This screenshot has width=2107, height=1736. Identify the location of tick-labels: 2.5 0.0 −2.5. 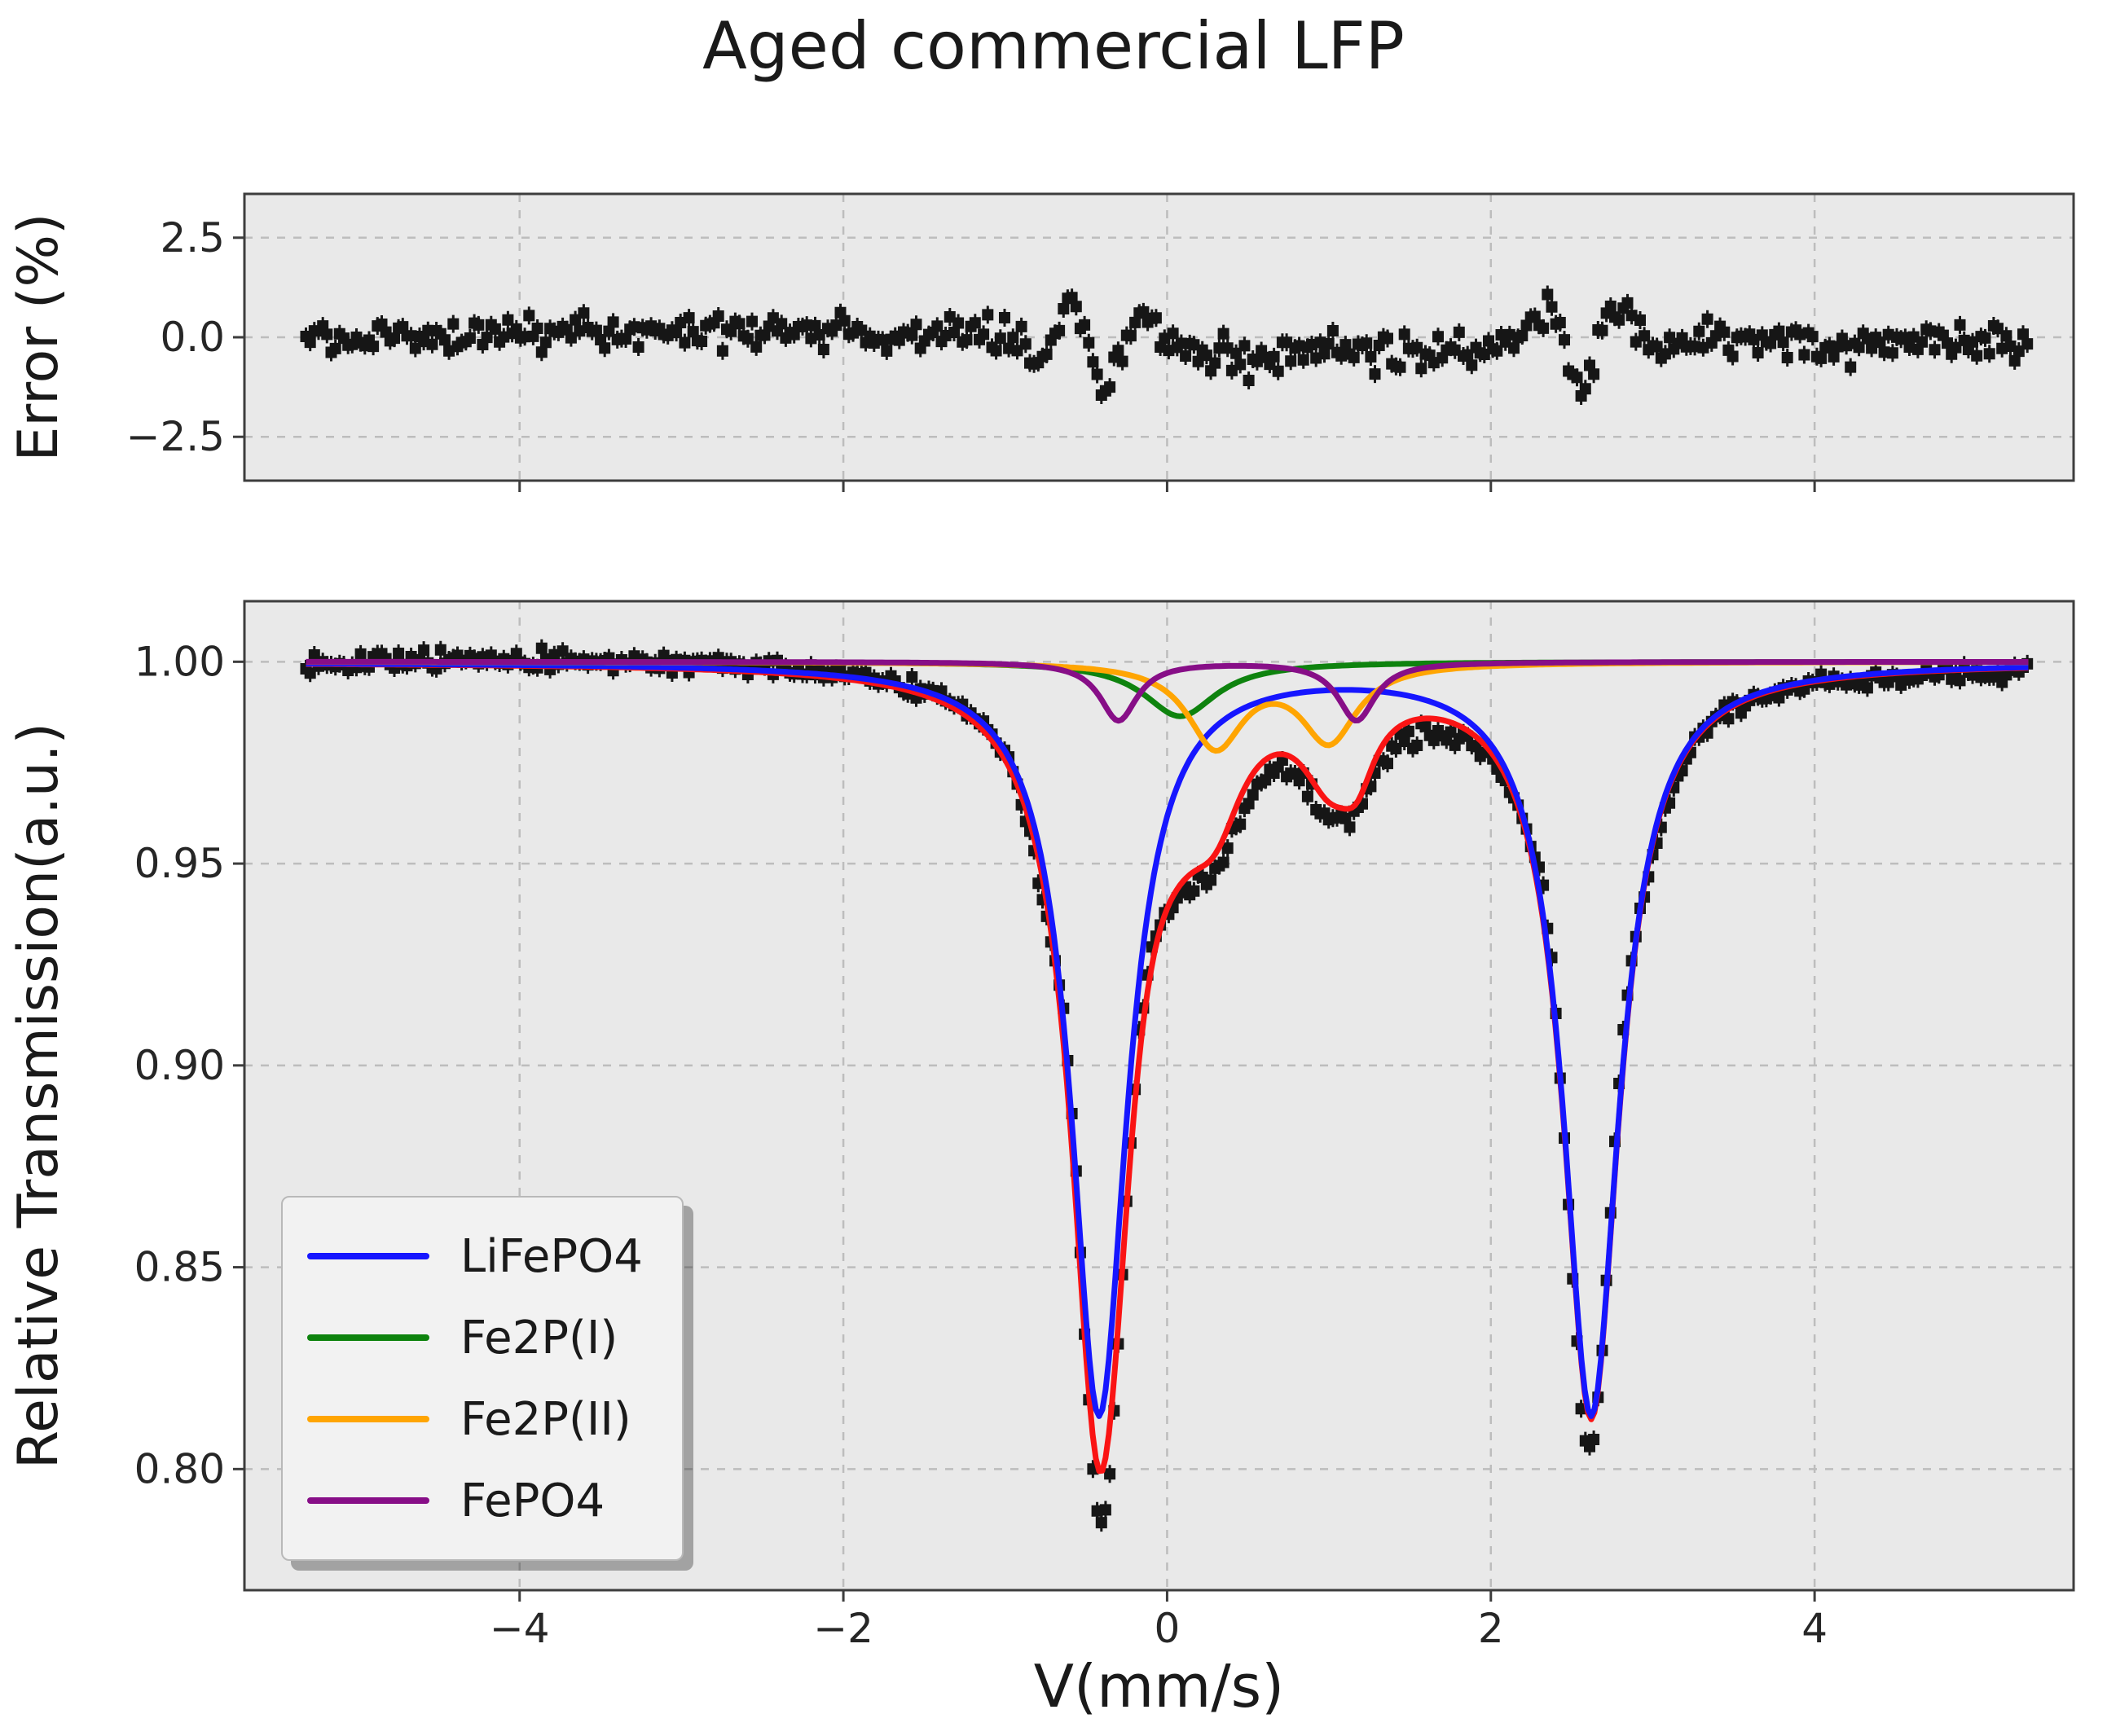
(175, 337).